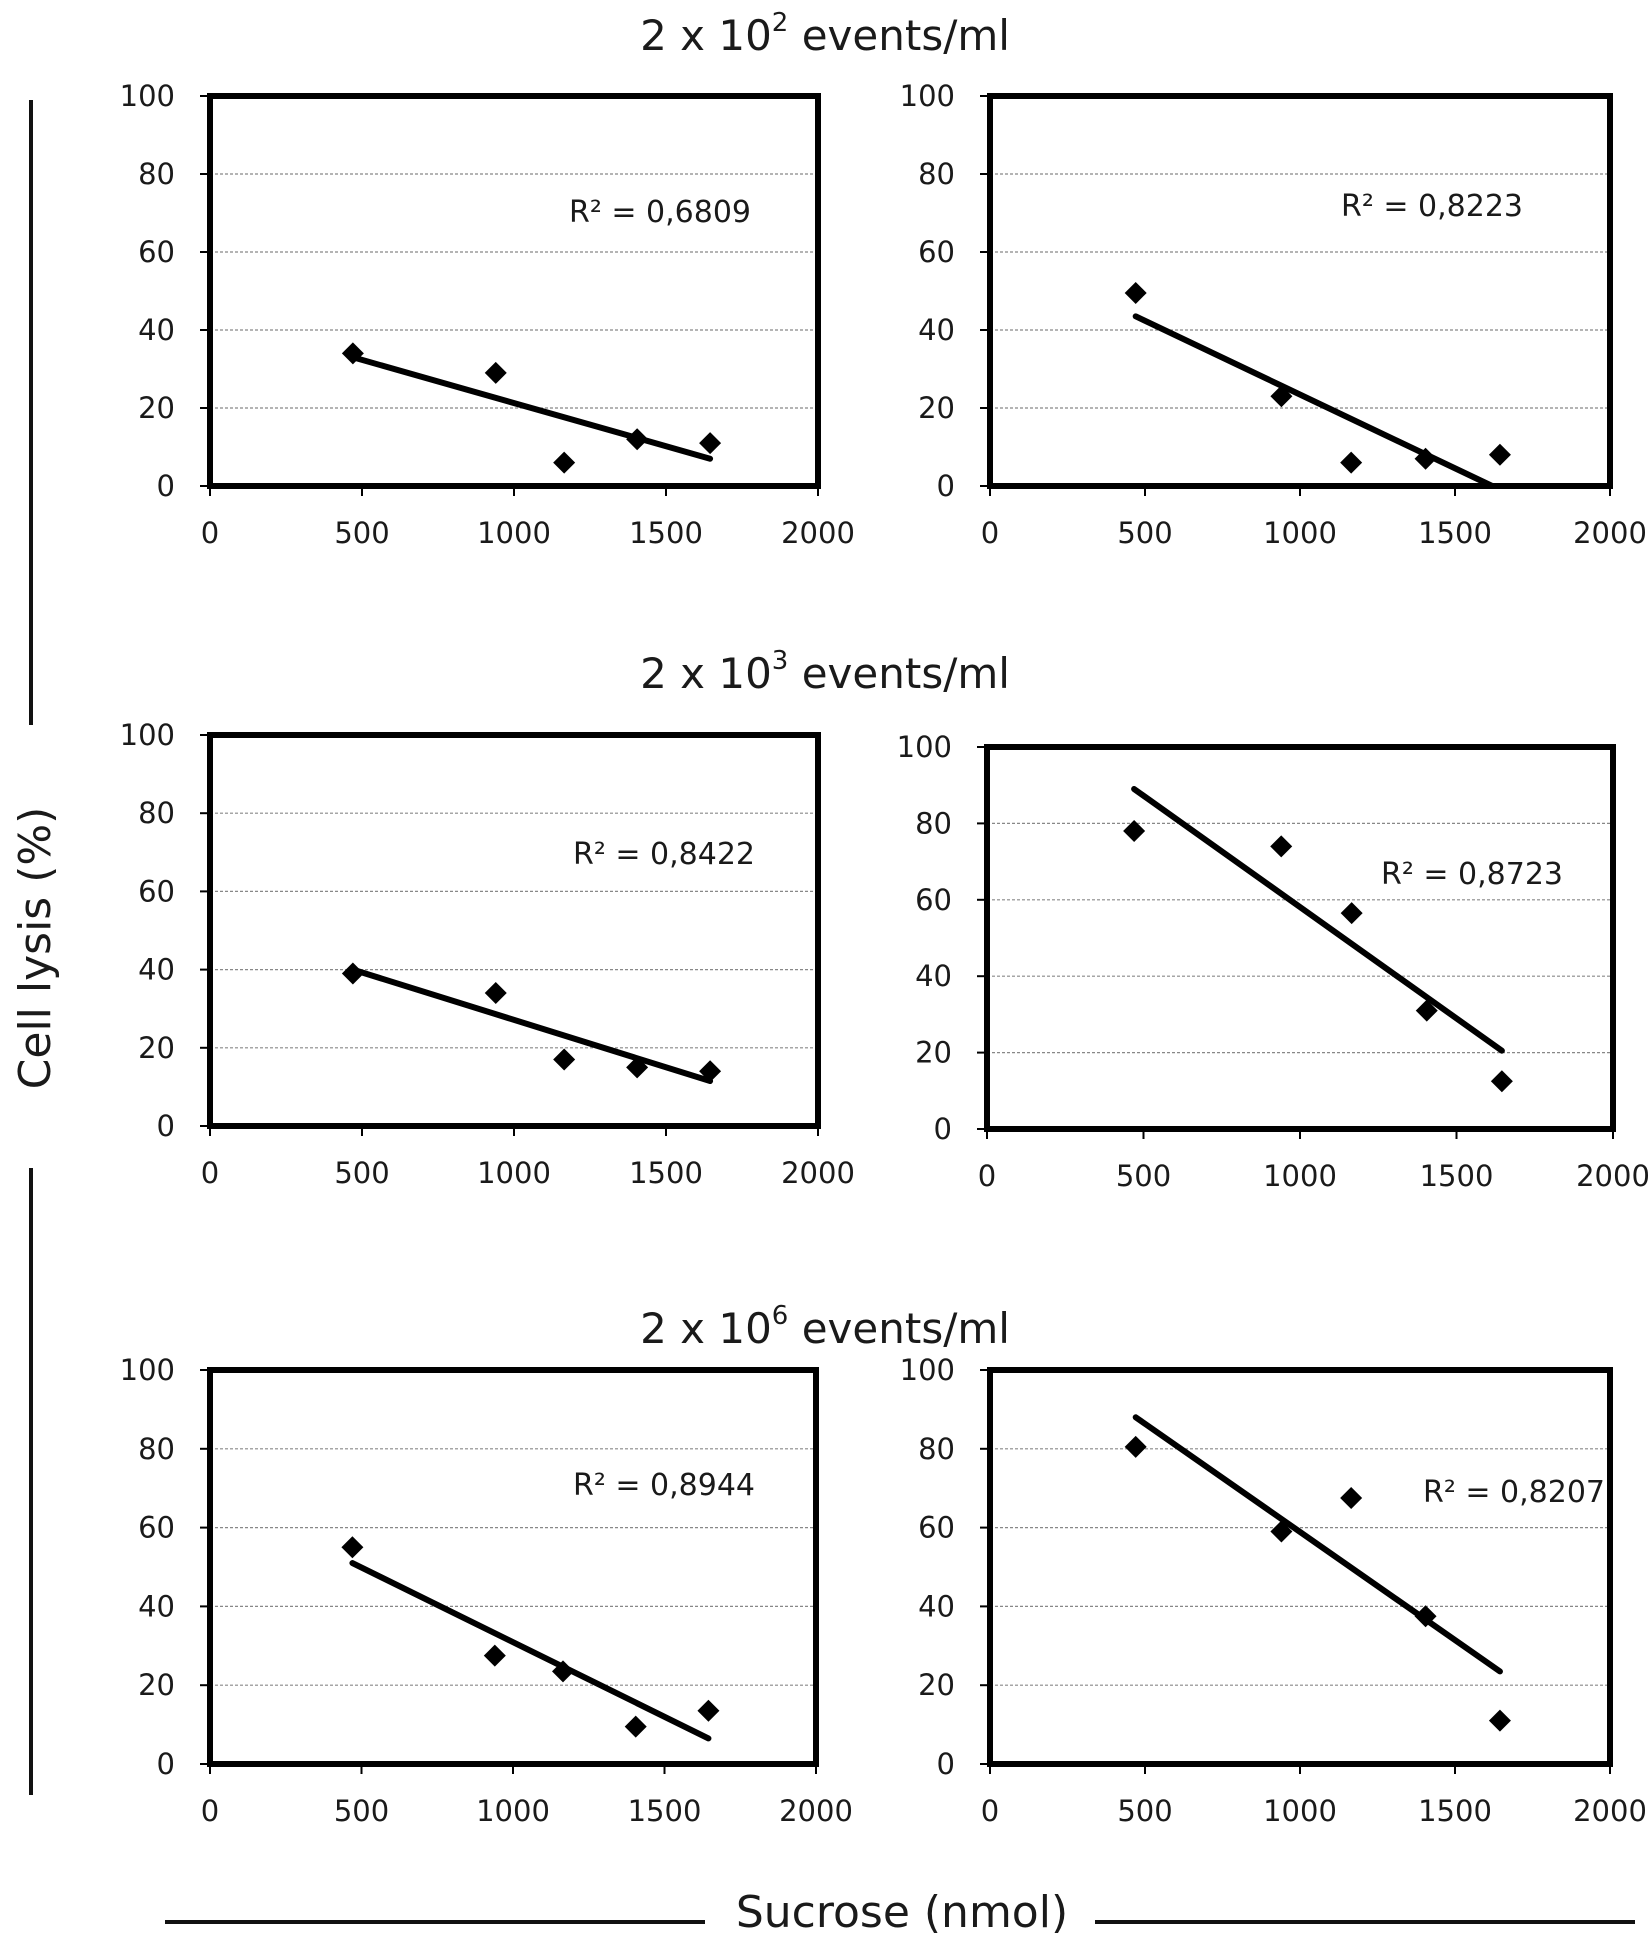 This screenshot has height=1943, width=1650. What do you see at coordinates (946, 486) in the screenshot?
I see `r1-right-ytick-label-0: 0` at bounding box center [946, 486].